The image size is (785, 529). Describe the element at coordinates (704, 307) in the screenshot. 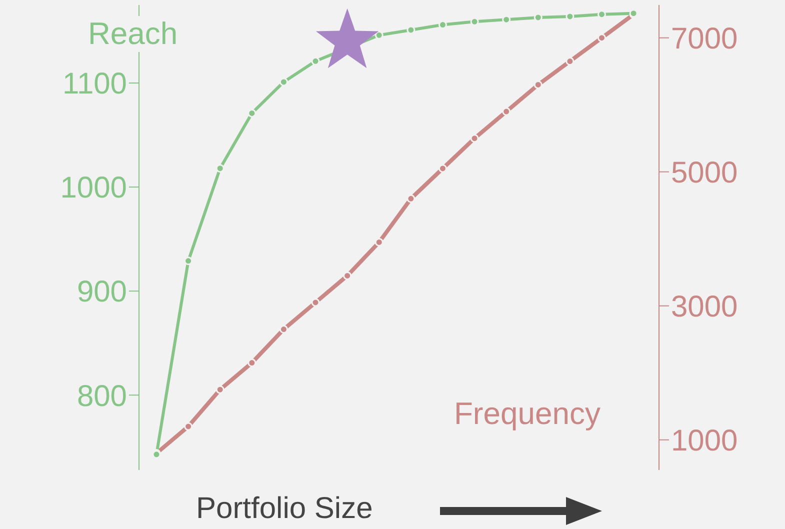

I see `y2-tick-label: 3000` at that location.